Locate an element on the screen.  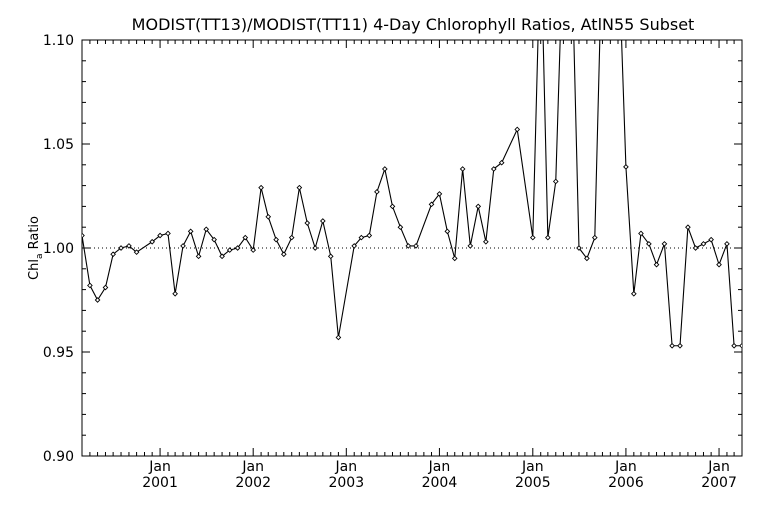
x-tick-label-year: 2004 is located at coordinates (440, 483).